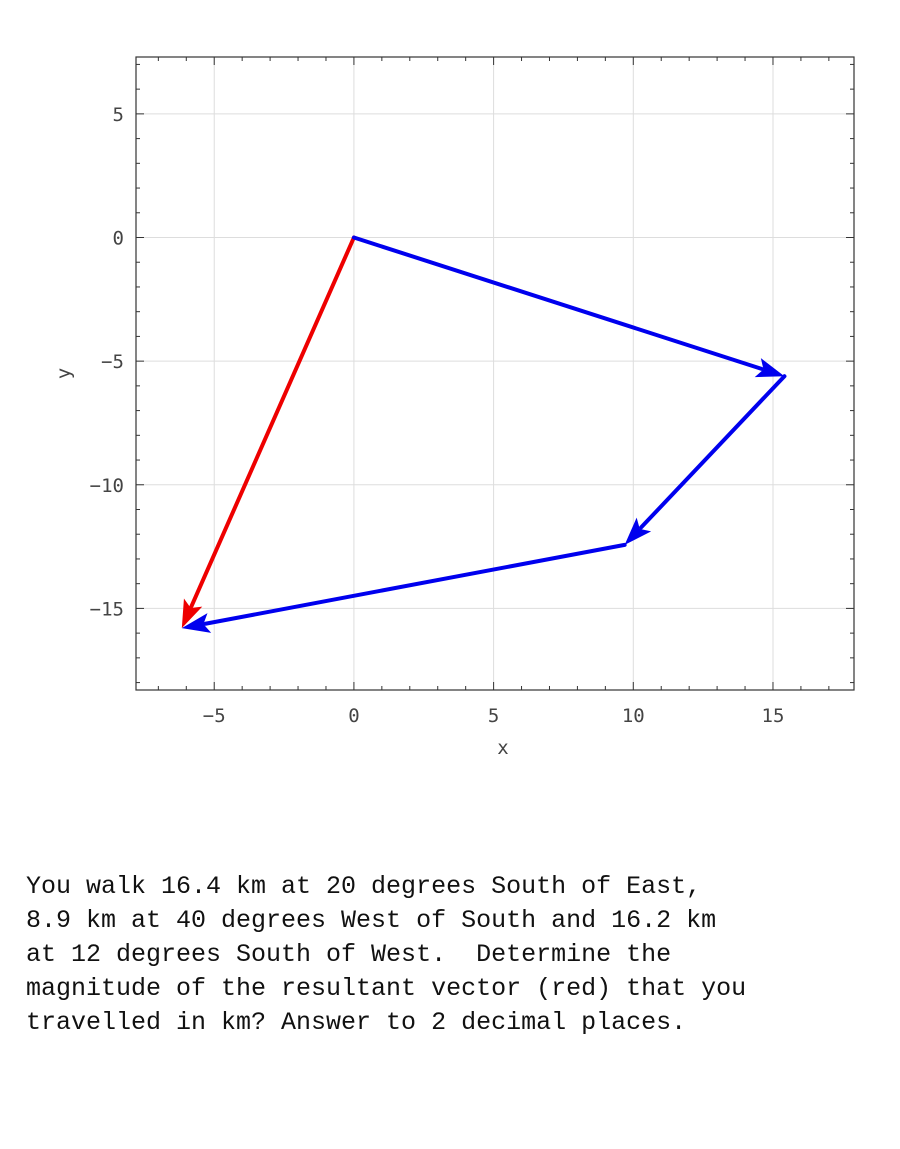 The height and width of the screenshot is (1149, 900). I want to click on y-tick-label: −5, so click(112, 362).